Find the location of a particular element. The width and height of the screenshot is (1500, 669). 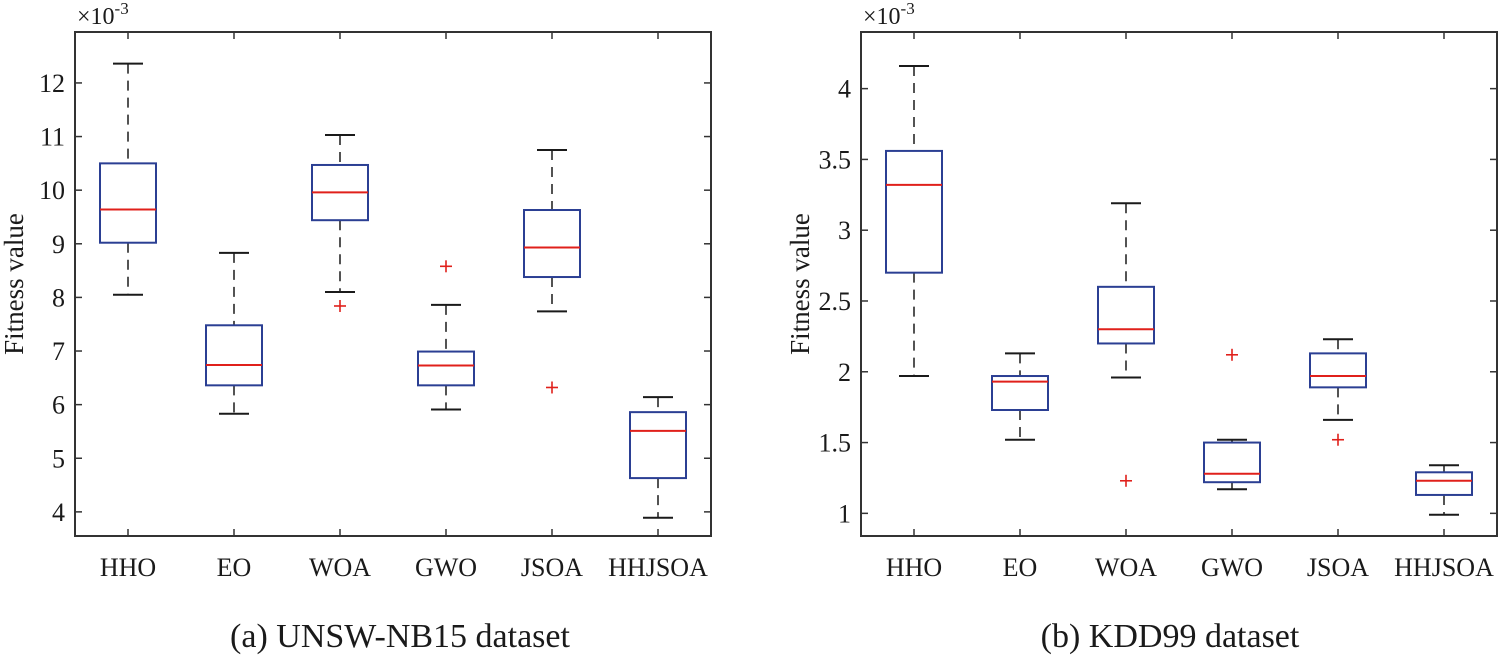

y-tick-label: 2.5 is located at coordinates (835, 301).